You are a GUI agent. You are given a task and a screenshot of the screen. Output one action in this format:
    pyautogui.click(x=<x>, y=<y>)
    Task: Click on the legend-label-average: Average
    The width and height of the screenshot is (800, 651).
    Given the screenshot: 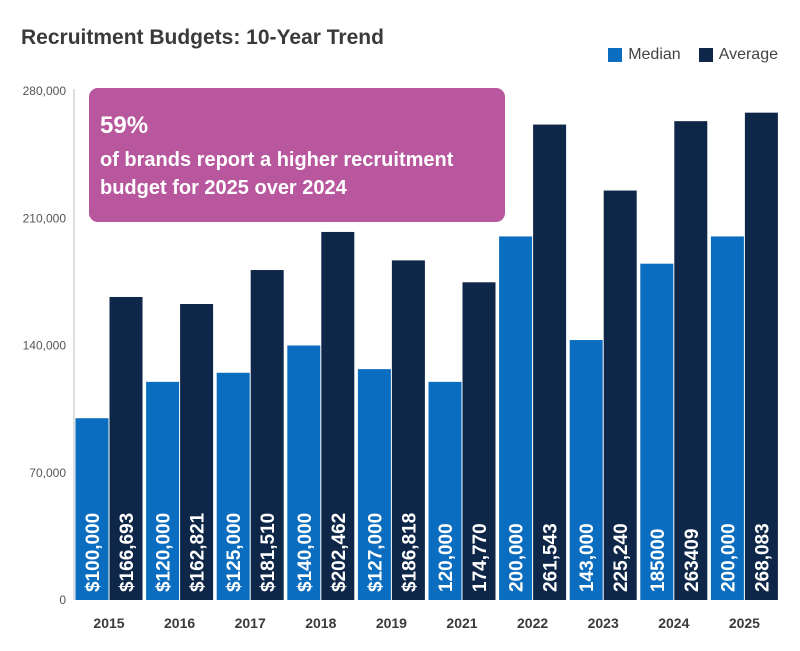 What is the action you would take?
    pyautogui.click(x=748, y=54)
    